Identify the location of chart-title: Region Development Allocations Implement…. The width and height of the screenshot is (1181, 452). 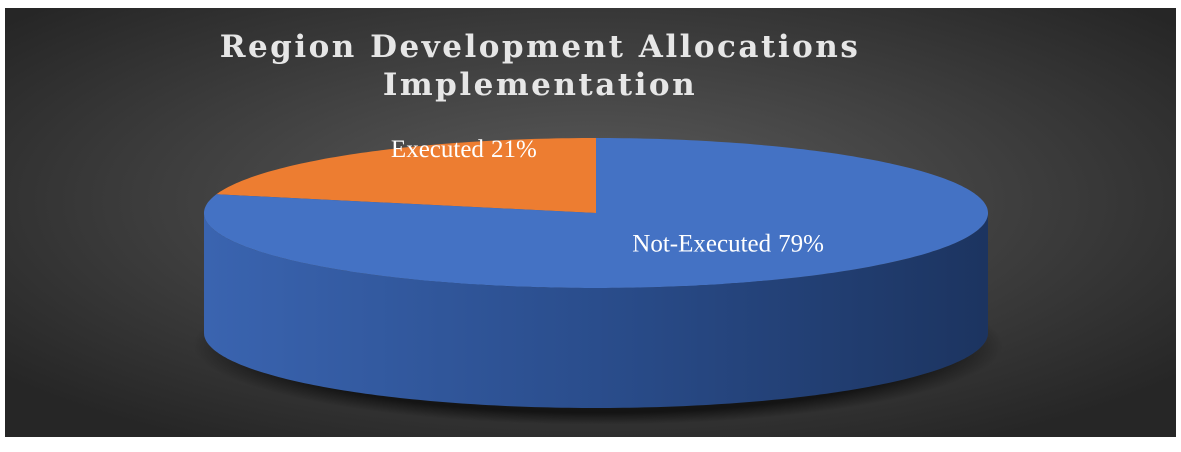
(540, 66).